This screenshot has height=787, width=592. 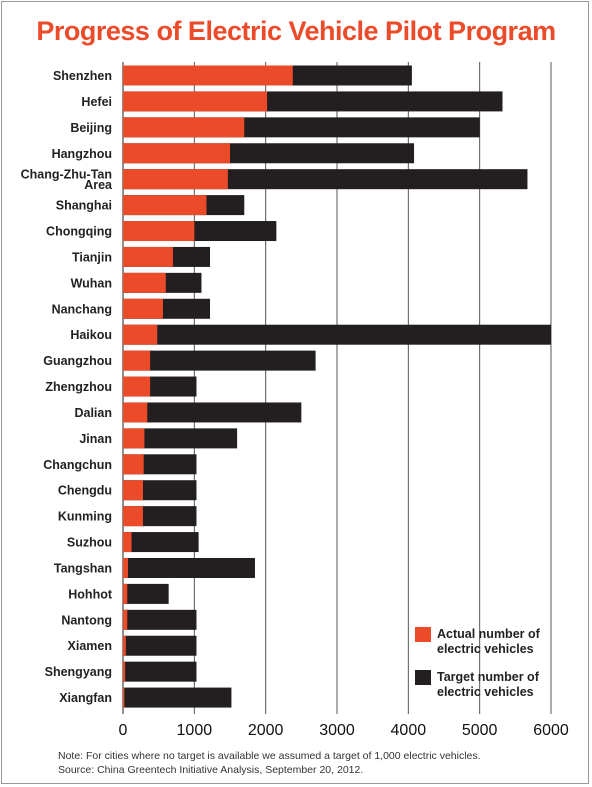 What do you see at coordinates (92, 257) in the screenshot?
I see `category-label-7: Tianjin` at bounding box center [92, 257].